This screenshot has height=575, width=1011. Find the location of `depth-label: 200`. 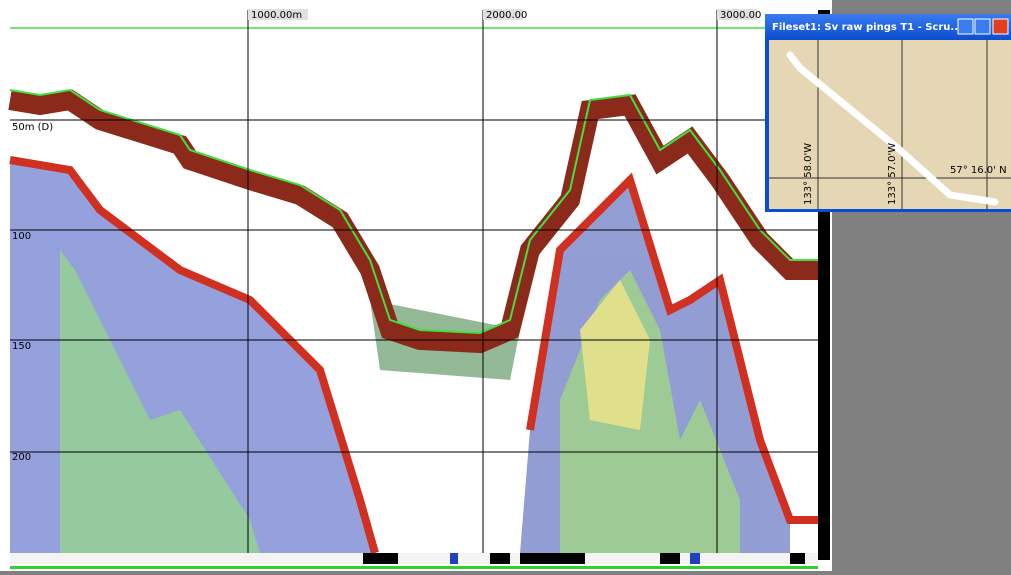

depth-label: 200 is located at coordinates (21, 457).